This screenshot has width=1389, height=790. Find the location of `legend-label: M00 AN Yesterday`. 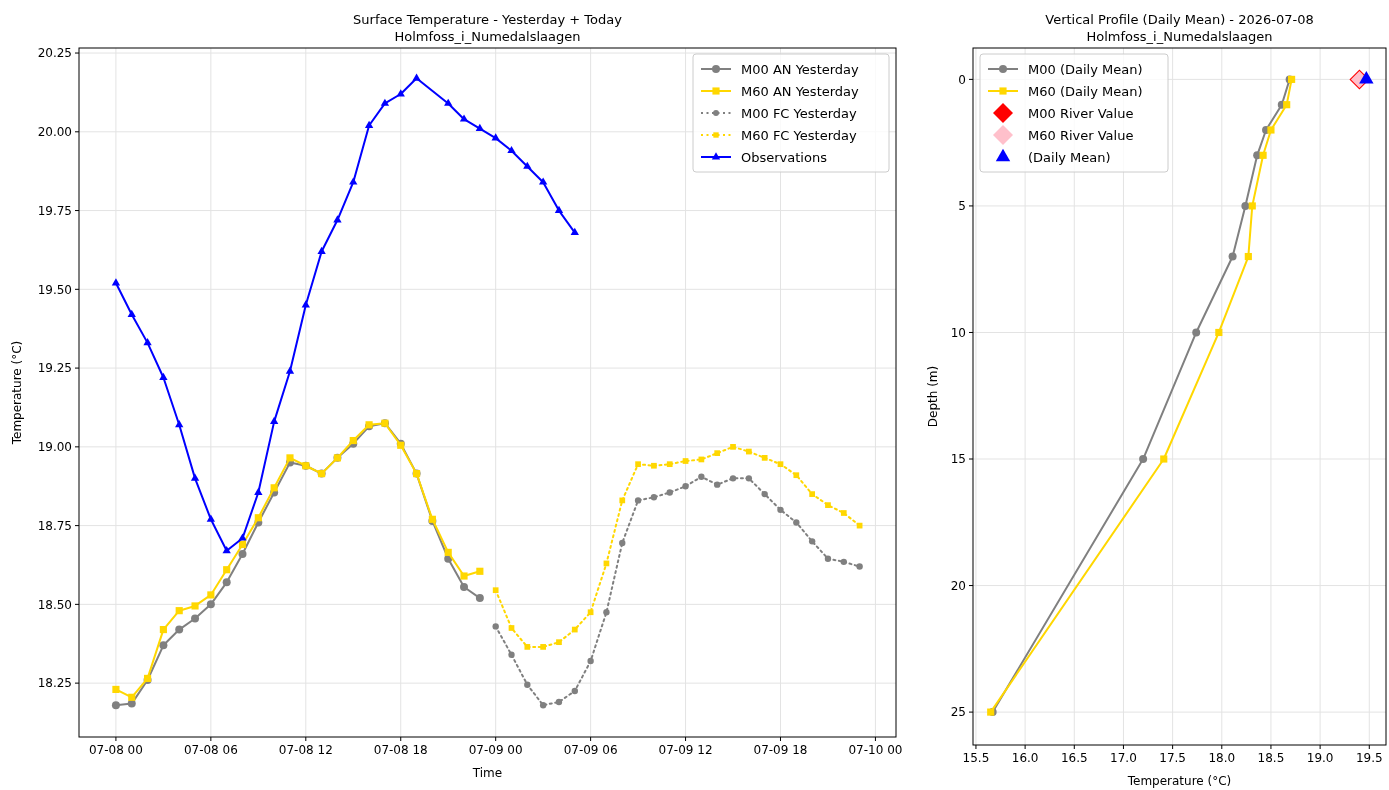

legend-label: M00 AN Yesterday is located at coordinates (800, 69).